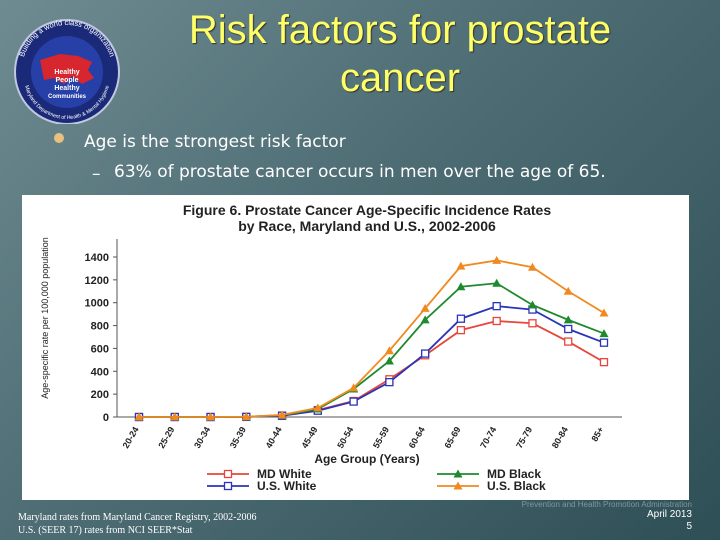  What do you see at coordinates (202, 437) in the screenshot?
I see `x-tick-label: 30-34` at bounding box center [202, 437].